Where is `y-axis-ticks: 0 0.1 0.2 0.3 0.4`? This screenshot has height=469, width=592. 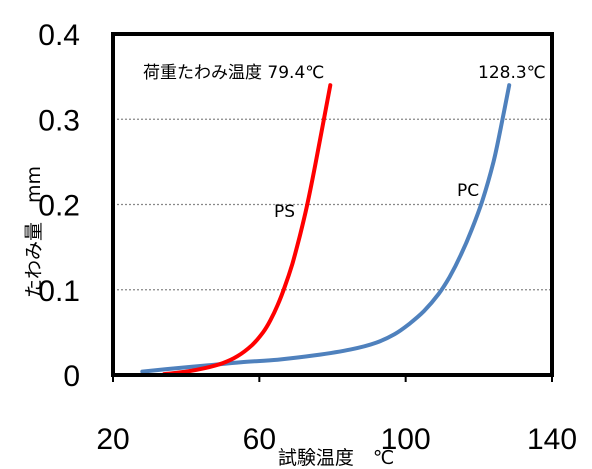 y-axis-ticks: 0 0.1 0.2 0.3 0.4 is located at coordinates (59, 206).